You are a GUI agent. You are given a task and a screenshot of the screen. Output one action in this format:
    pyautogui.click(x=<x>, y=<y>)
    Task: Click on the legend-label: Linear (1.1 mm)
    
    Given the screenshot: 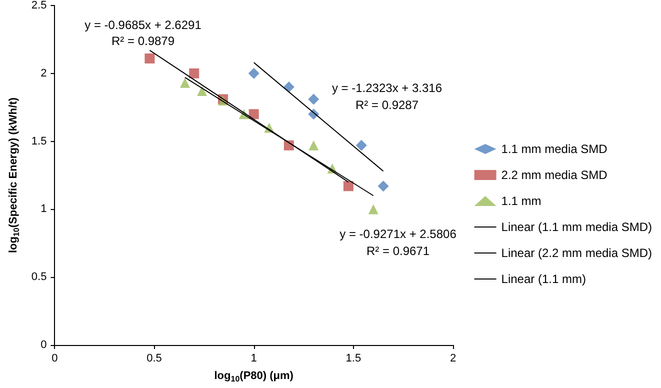 What is the action you would take?
    pyautogui.click(x=543, y=279)
    